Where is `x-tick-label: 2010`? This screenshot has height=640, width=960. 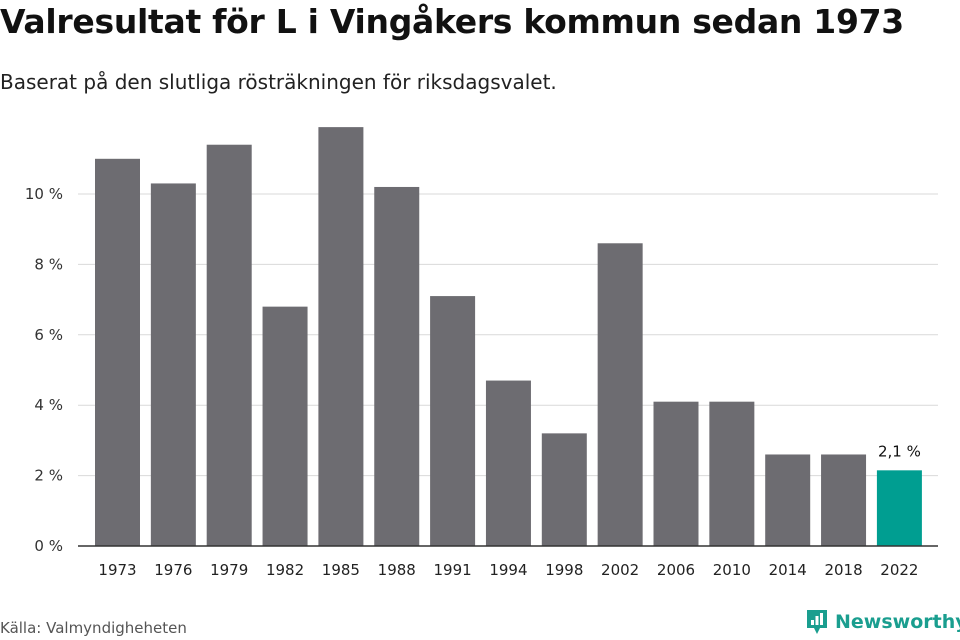 x-tick-label: 2010 is located at coordinates (732, 570).